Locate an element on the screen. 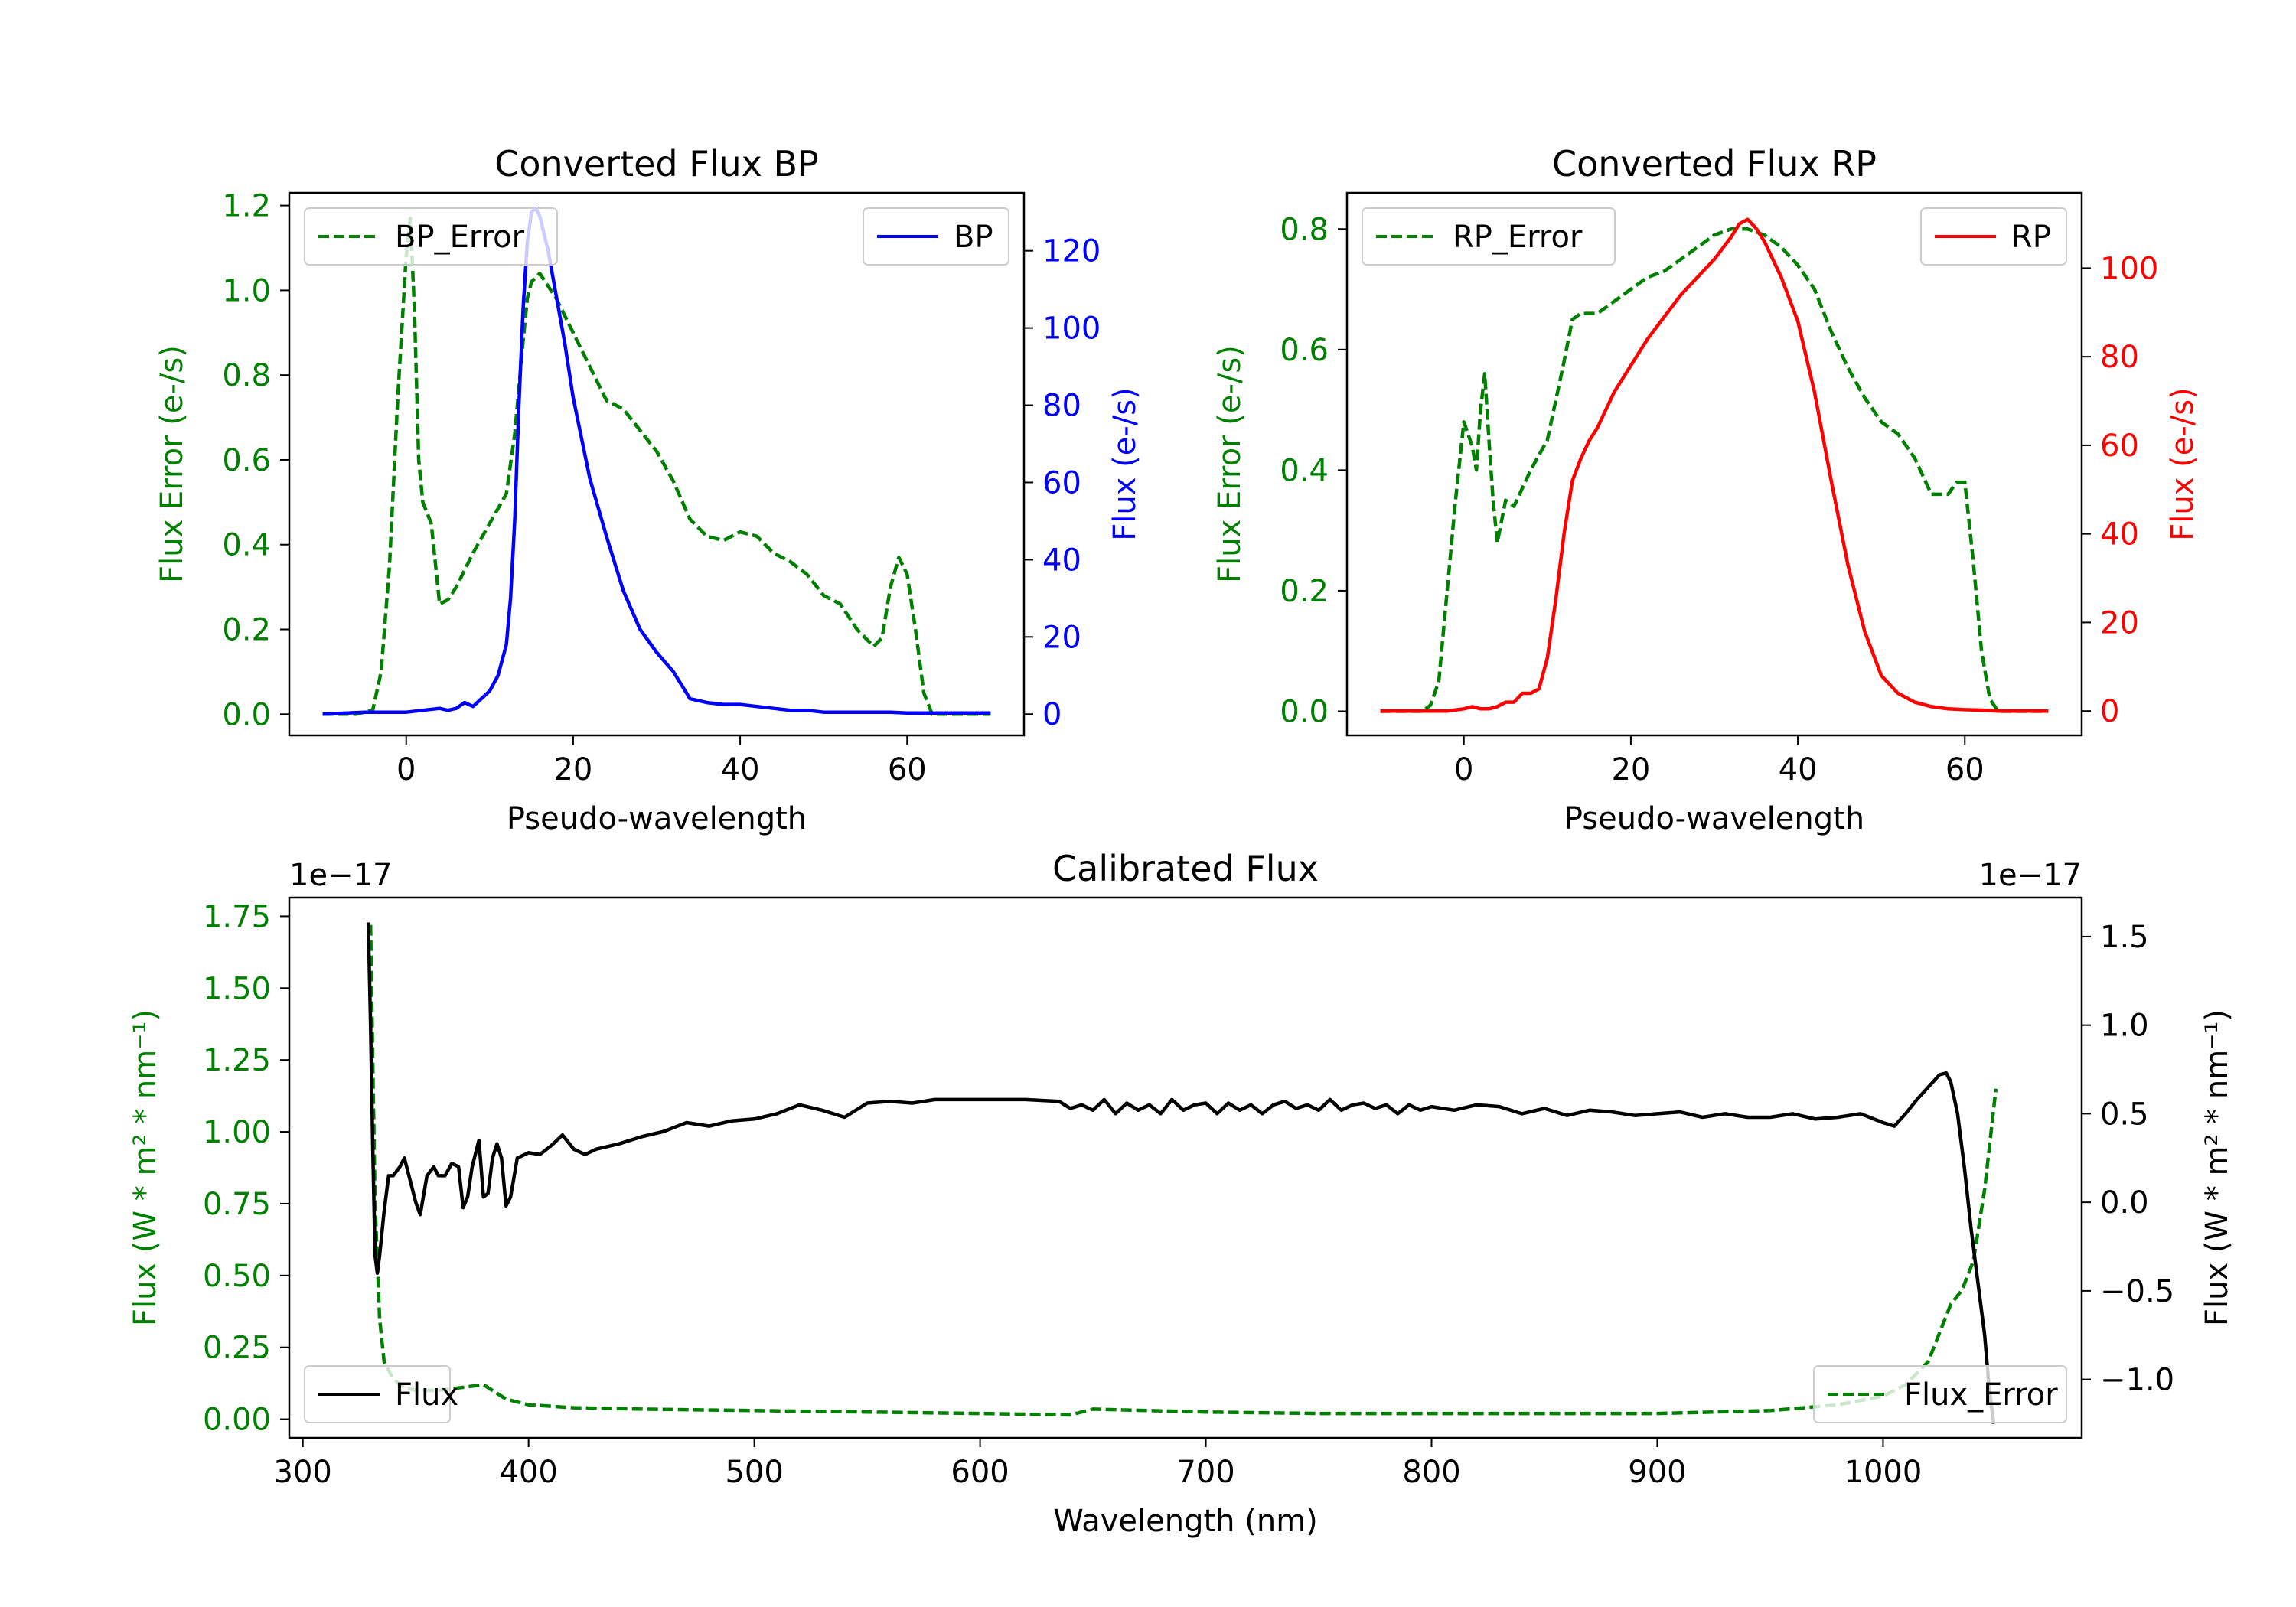  bp-error-legend: BP_Error is located at coordinates (431, 237).